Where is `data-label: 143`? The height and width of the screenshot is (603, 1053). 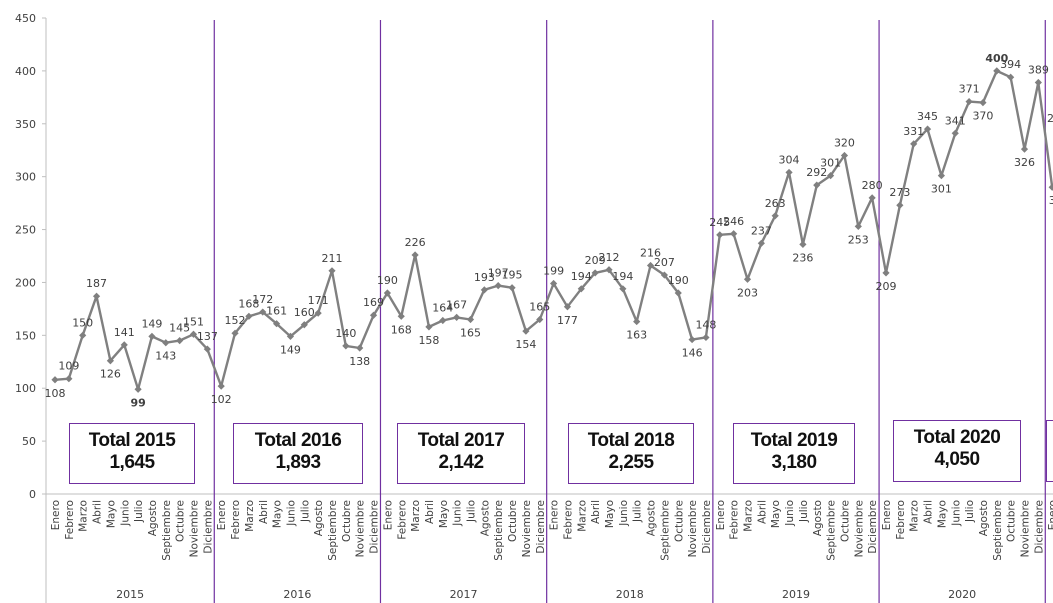
data-label: 143 is located at coordinates (165, 356).